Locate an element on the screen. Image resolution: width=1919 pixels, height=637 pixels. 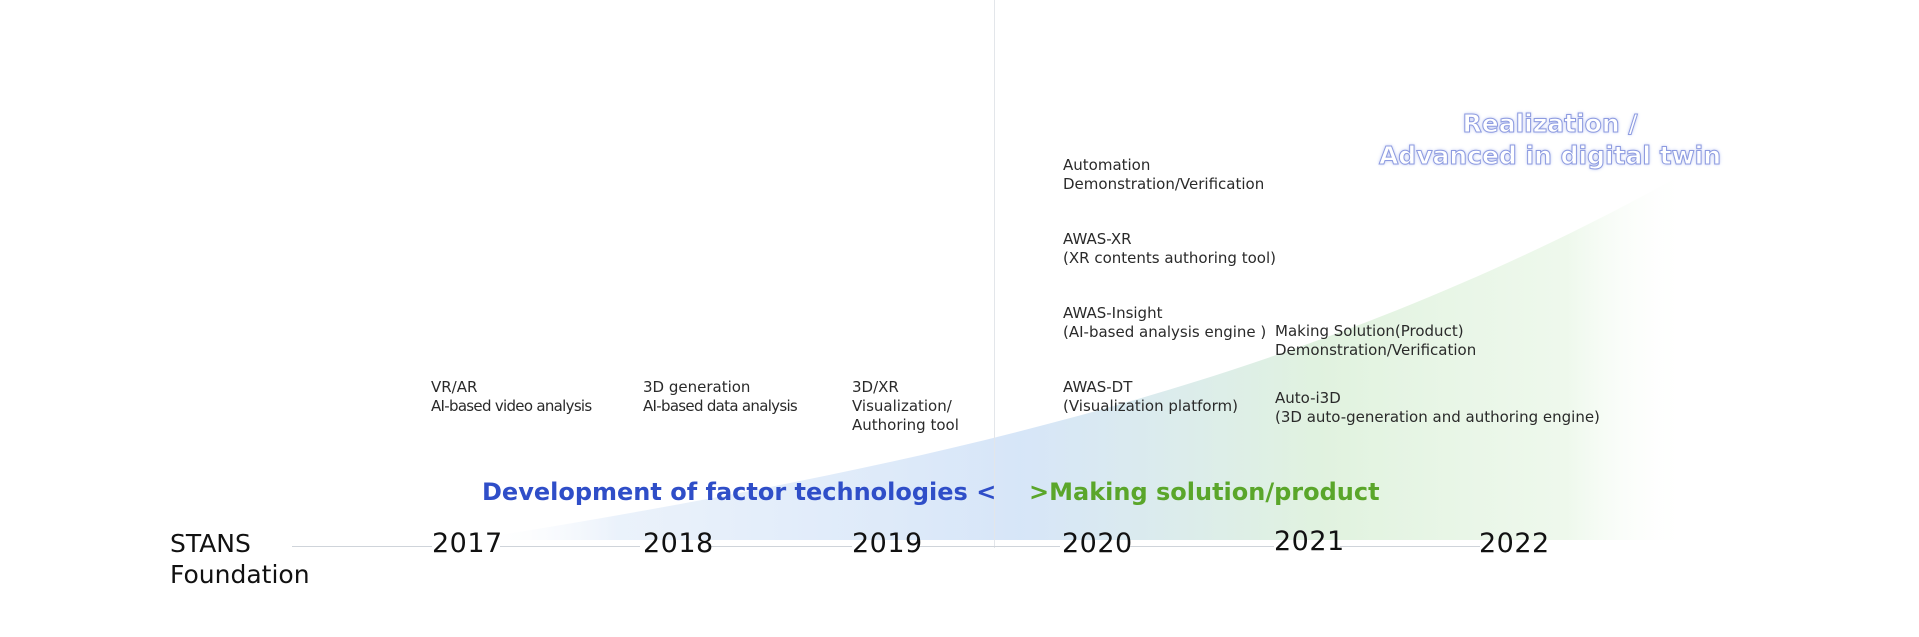
product-item-title: Automation is located at coordinates (1107, 165).